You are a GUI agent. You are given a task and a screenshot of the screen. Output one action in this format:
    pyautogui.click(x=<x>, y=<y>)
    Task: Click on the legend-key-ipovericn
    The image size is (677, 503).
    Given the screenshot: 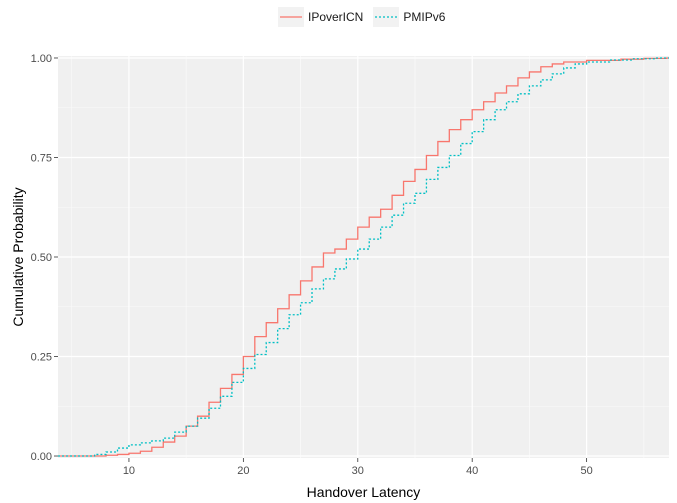 What is the action you would take?
    pyautogui.click(x=291, y=17)
    